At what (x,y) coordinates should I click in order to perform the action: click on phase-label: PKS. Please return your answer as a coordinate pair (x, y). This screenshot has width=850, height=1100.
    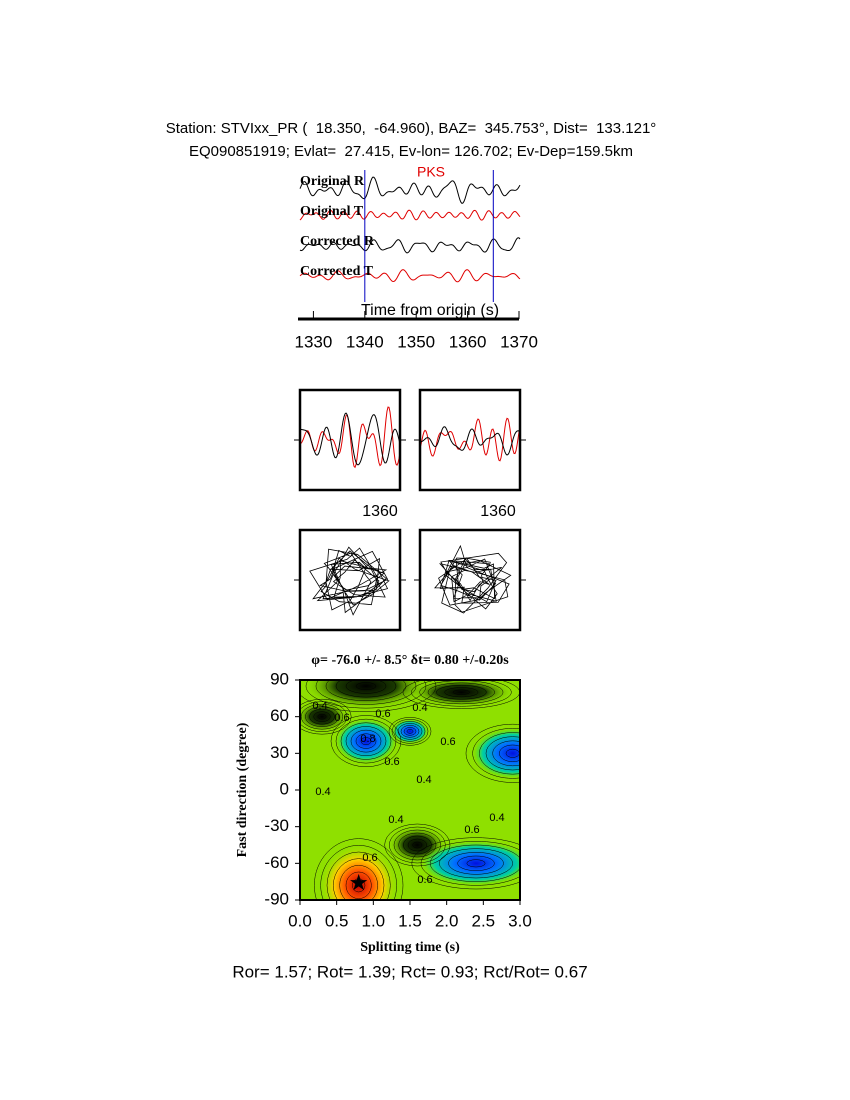
    Looking at the image, I should click on (431, 172).